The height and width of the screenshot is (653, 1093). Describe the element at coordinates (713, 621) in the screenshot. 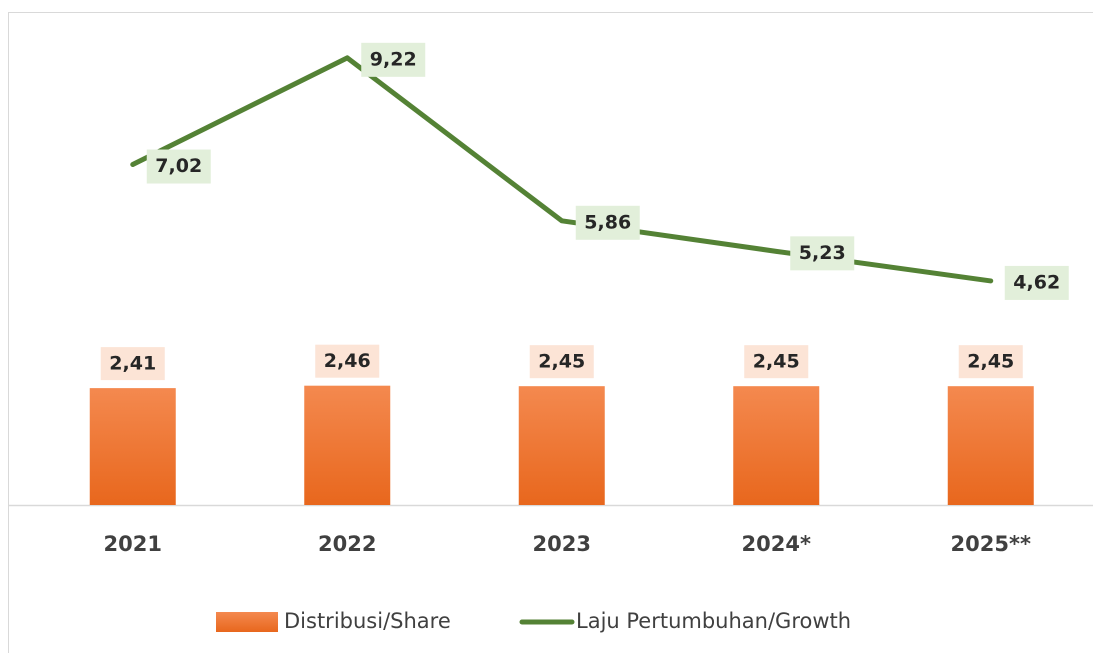

I see `legend-label: Laju Pertumbuhan/Growth` at that location.